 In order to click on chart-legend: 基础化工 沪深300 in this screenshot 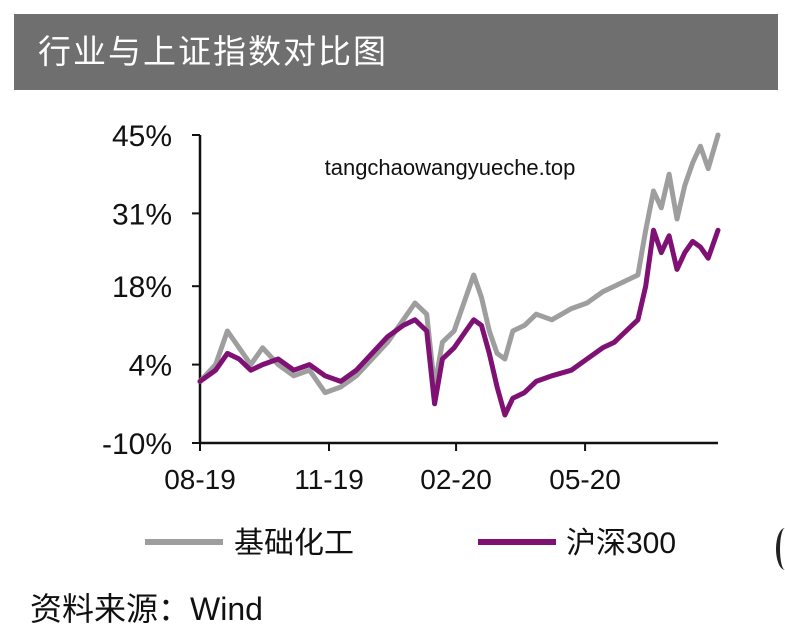, I will do `click(410, 543)`.